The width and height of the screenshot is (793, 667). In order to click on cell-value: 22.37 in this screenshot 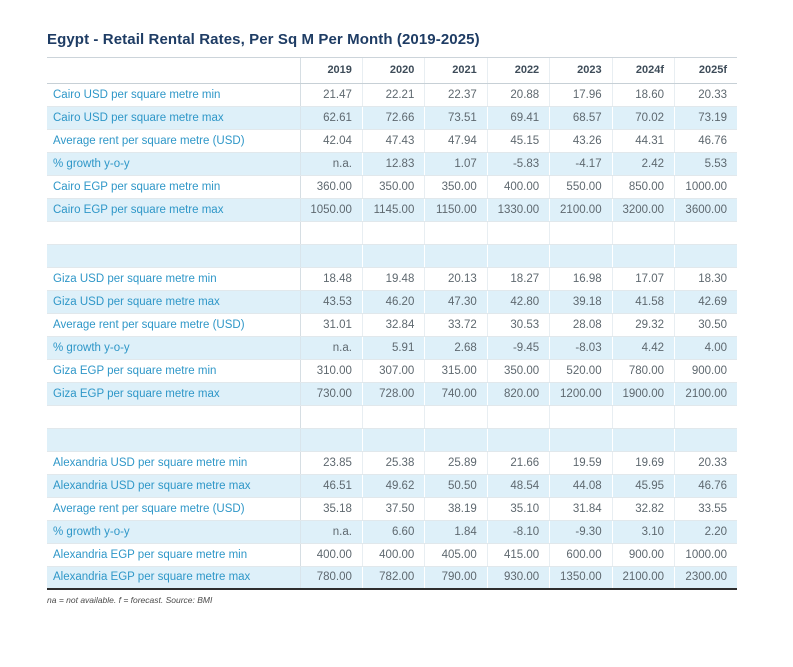, I will do `click(456, 95)`.